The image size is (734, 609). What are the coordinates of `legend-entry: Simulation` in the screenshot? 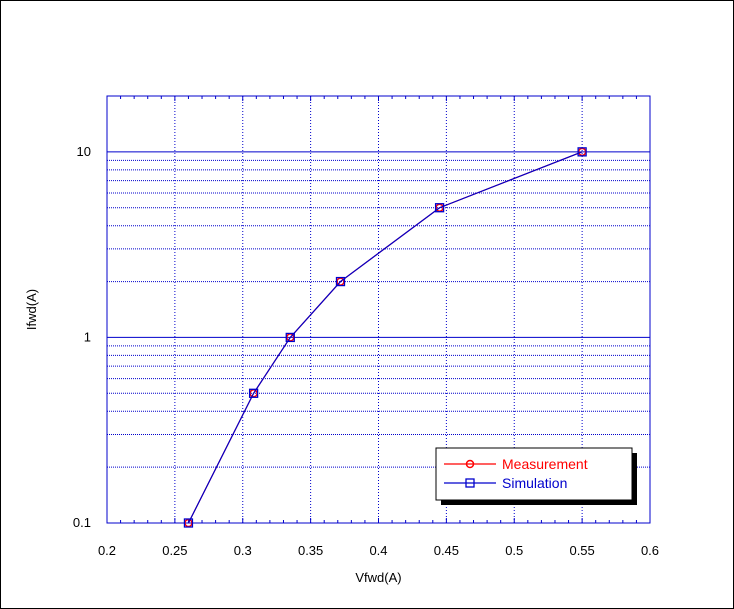 It's located at (505, 483).